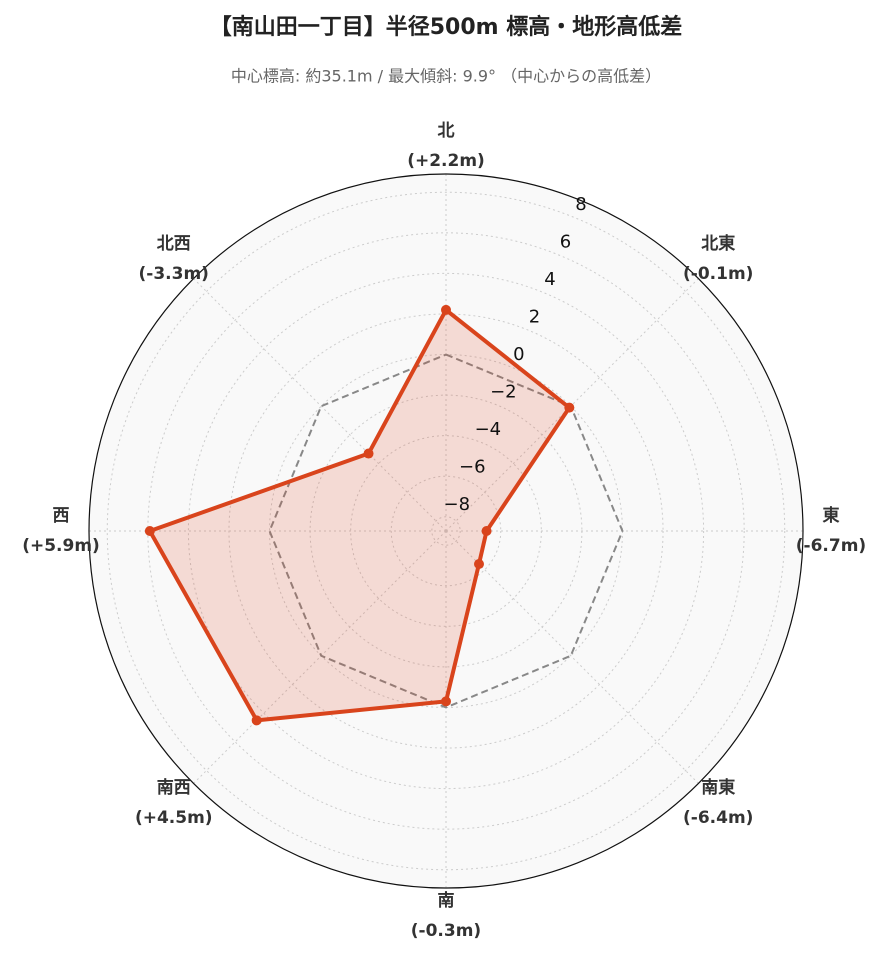 The image size is (889, 966). Describe the element at coordinates (174, 787) in the screenshot. I see `category-label: 南西` at that location.